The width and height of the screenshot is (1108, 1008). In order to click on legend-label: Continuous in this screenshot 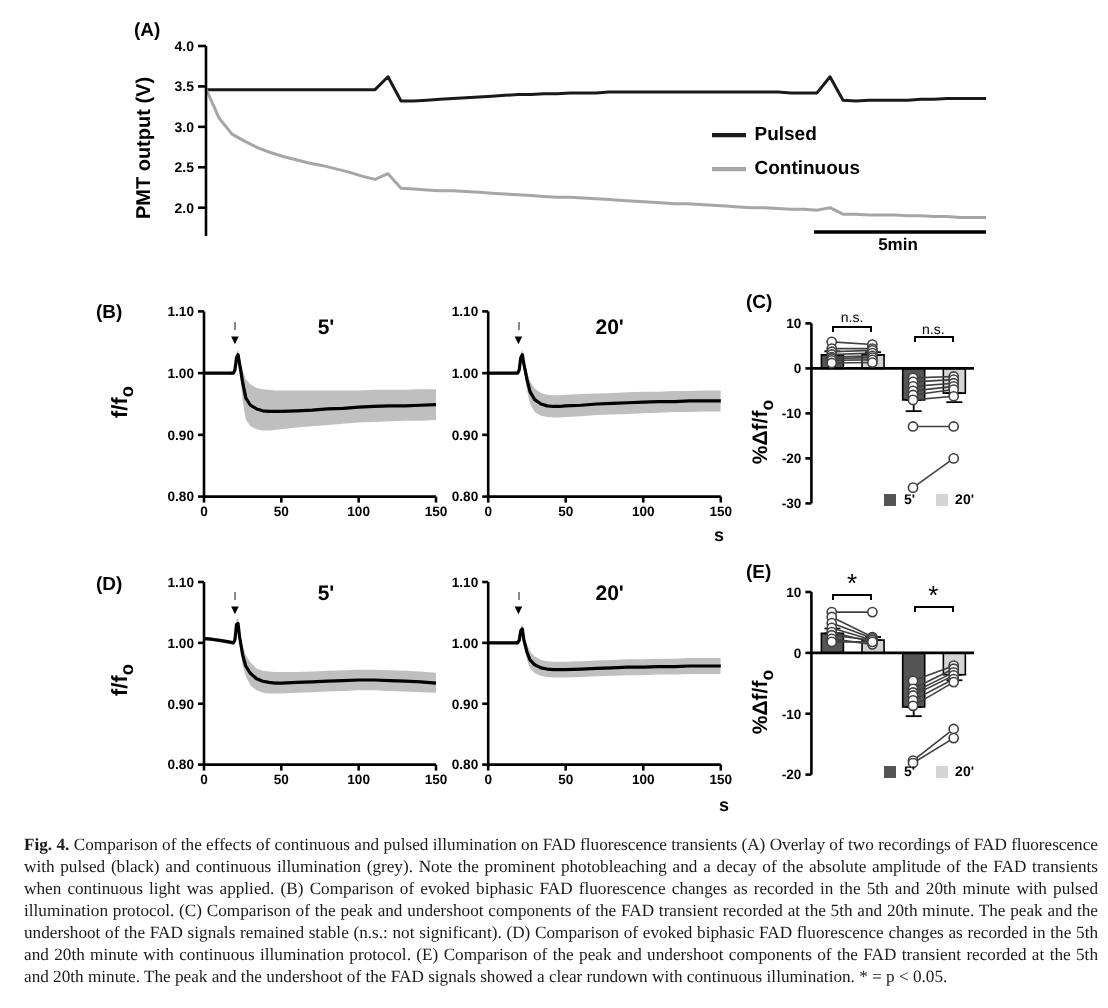, I will do `click(807, 169)`.